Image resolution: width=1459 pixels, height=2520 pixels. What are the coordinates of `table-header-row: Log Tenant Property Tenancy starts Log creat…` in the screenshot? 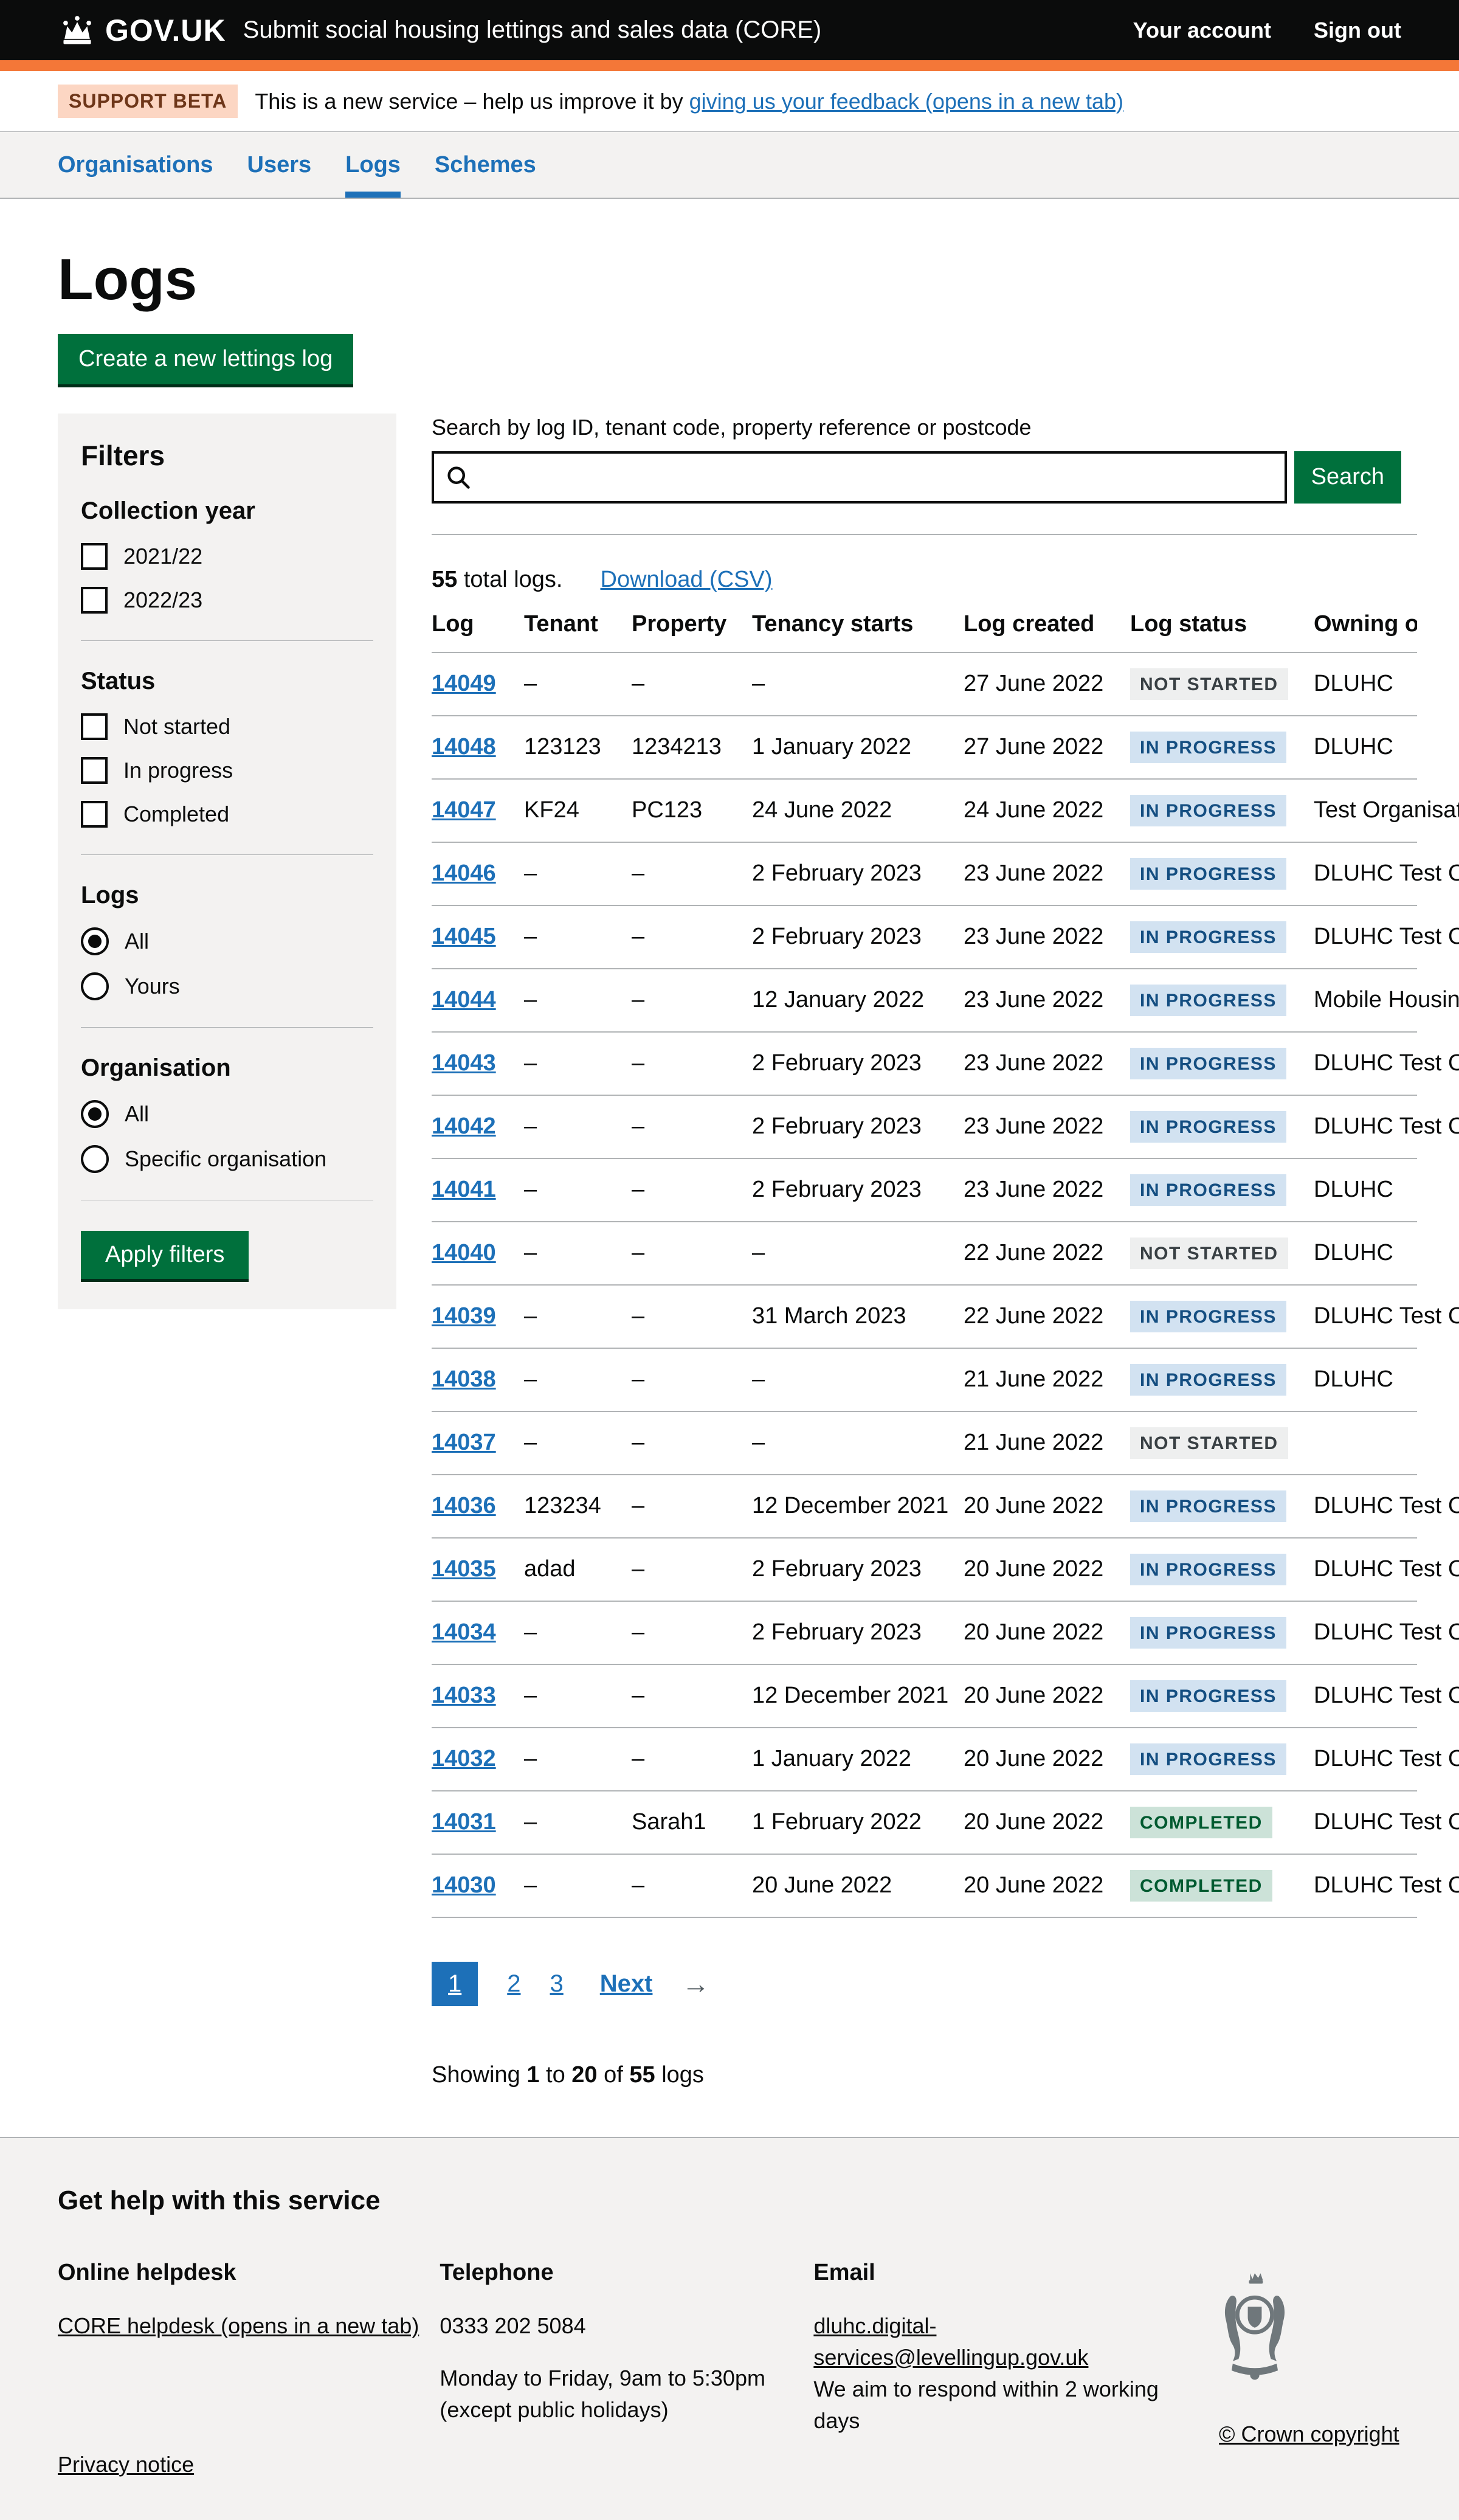 It's located at (924, 632).